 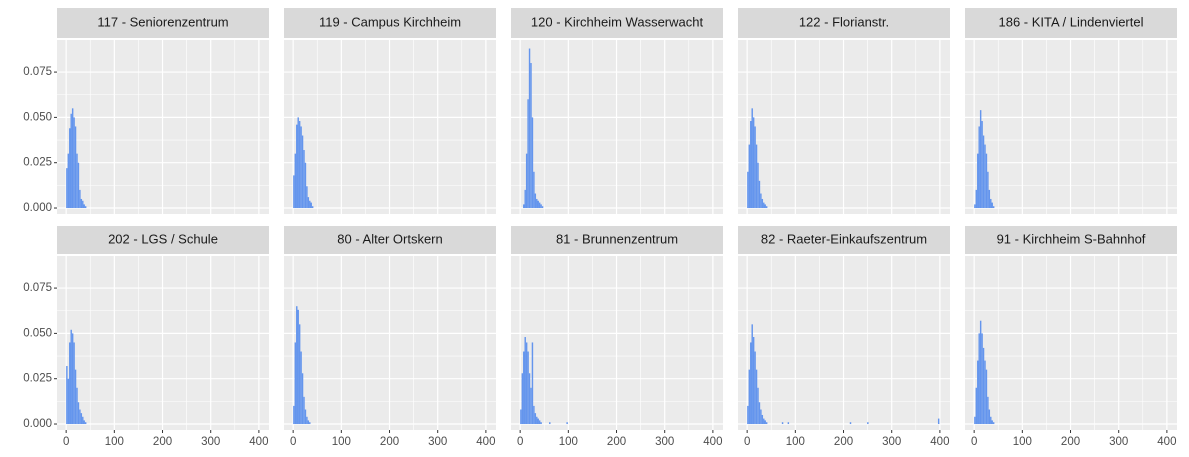 I want to click on y-tick-label: 0.050, so click(x=37, y=333).